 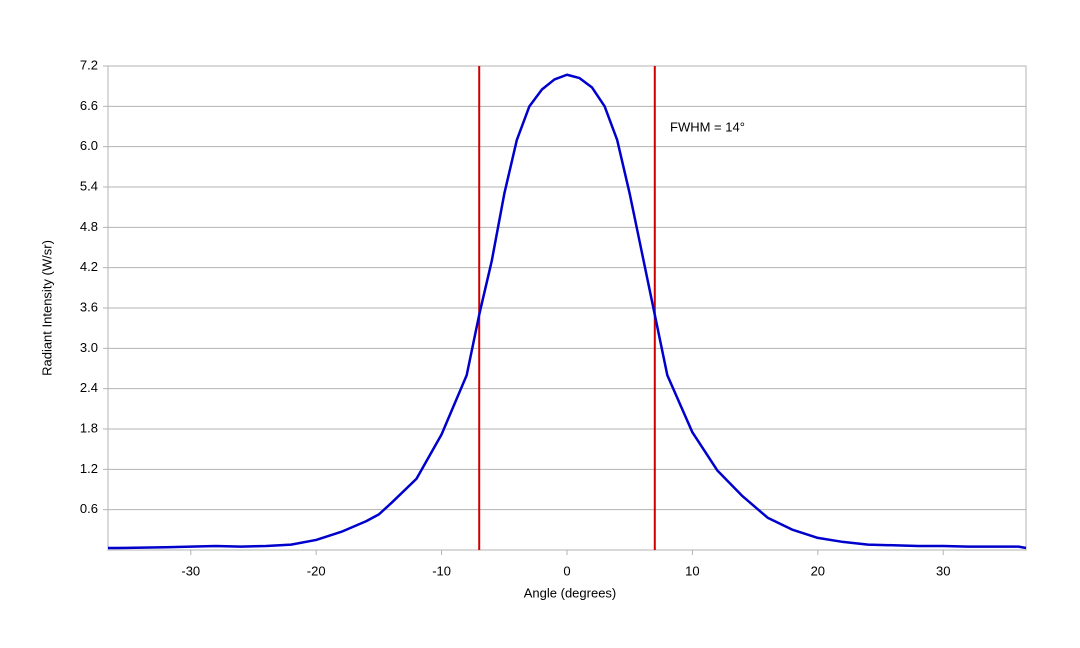 What do you see at coordinates (316, 570) in the screenshot?
I see `x-tick-label: -20` at bounding box center [316, 570].